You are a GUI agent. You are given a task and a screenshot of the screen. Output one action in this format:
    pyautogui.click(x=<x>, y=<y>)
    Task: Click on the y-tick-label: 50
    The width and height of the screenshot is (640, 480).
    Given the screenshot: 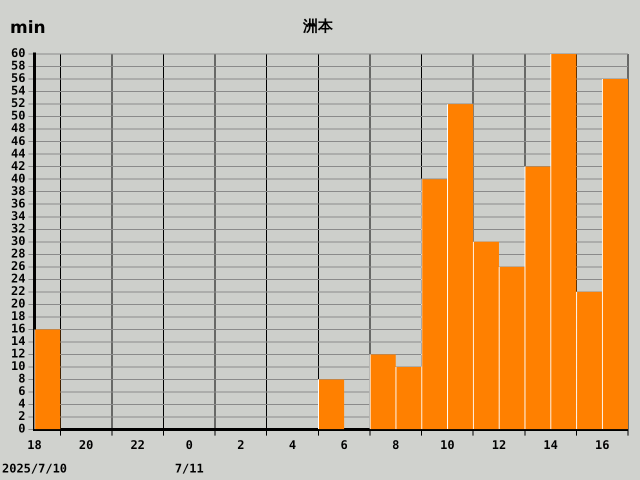 What is the action you would take?
    pyautogui.click(x=18, y=115)
    